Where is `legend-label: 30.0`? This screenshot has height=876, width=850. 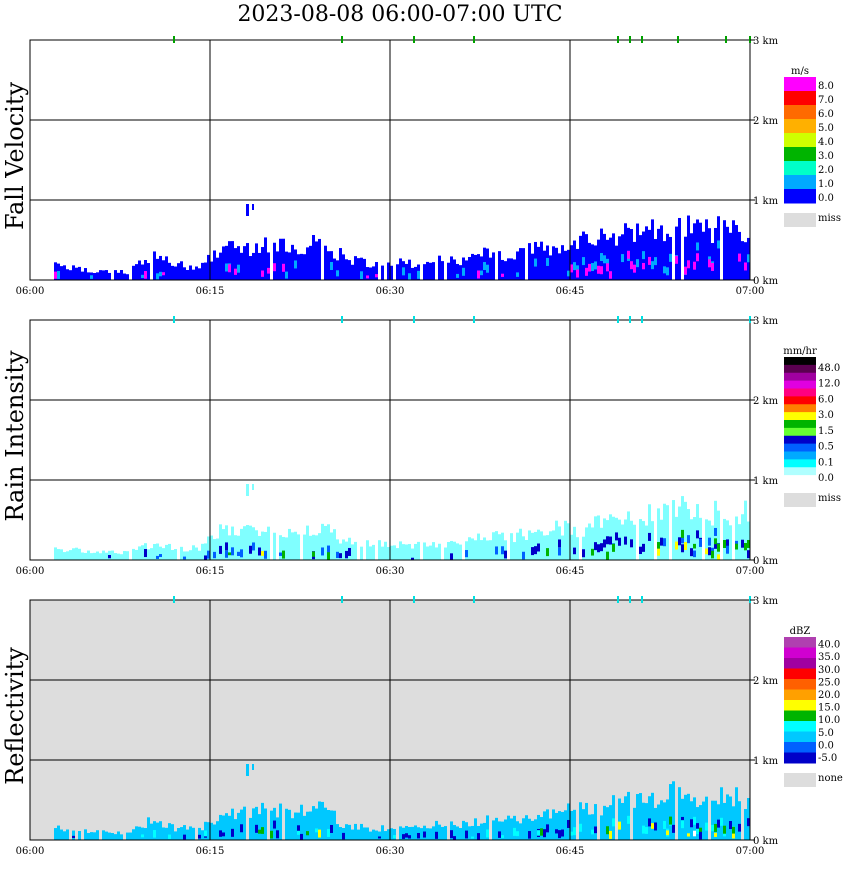
legend-label: 30.0 is located at coordinates (829, 670).